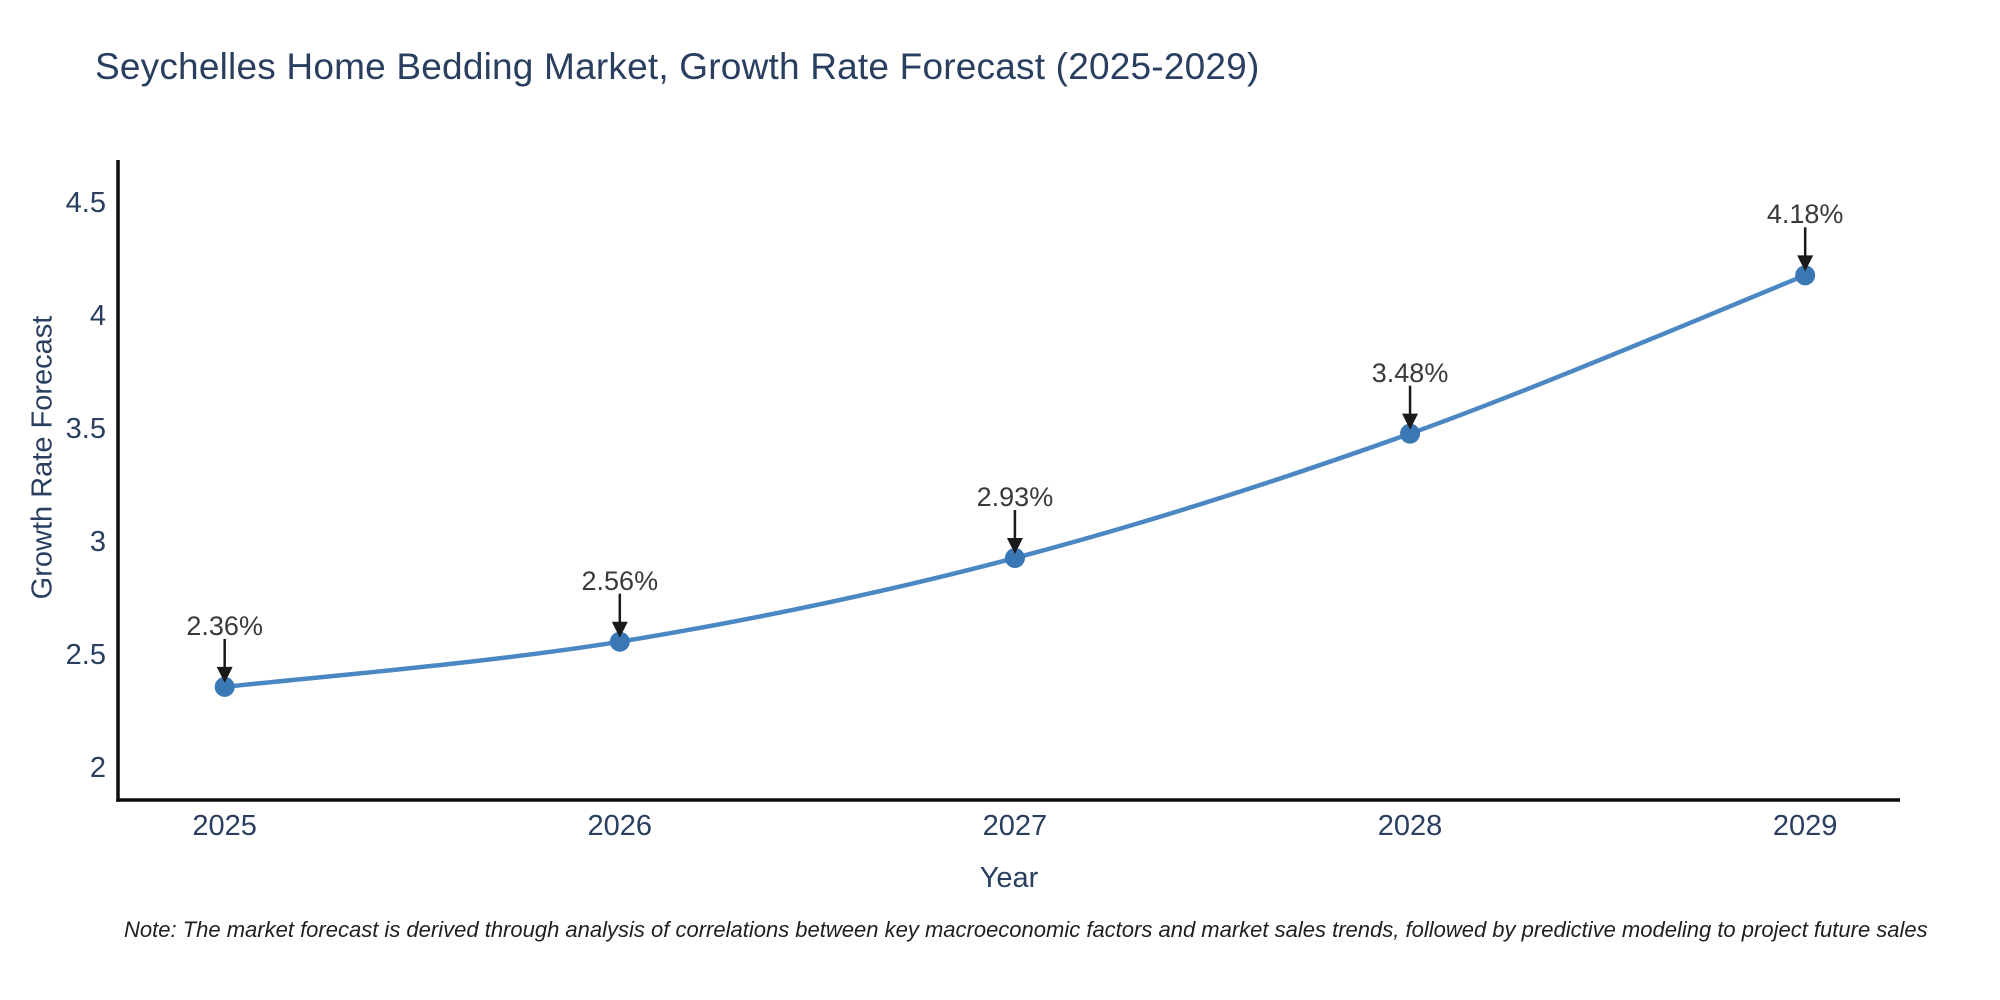 The image size is (2000, 1000). I want to click on x-tick-label: 2028, so click(1410, 826).